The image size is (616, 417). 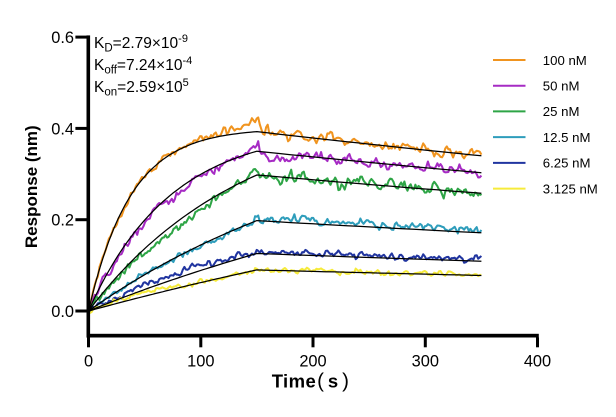 What do you see at coordinates (565, 60) in the screenshot?
I see `svg-text: 100 nM` at bounding box center [565, 60].